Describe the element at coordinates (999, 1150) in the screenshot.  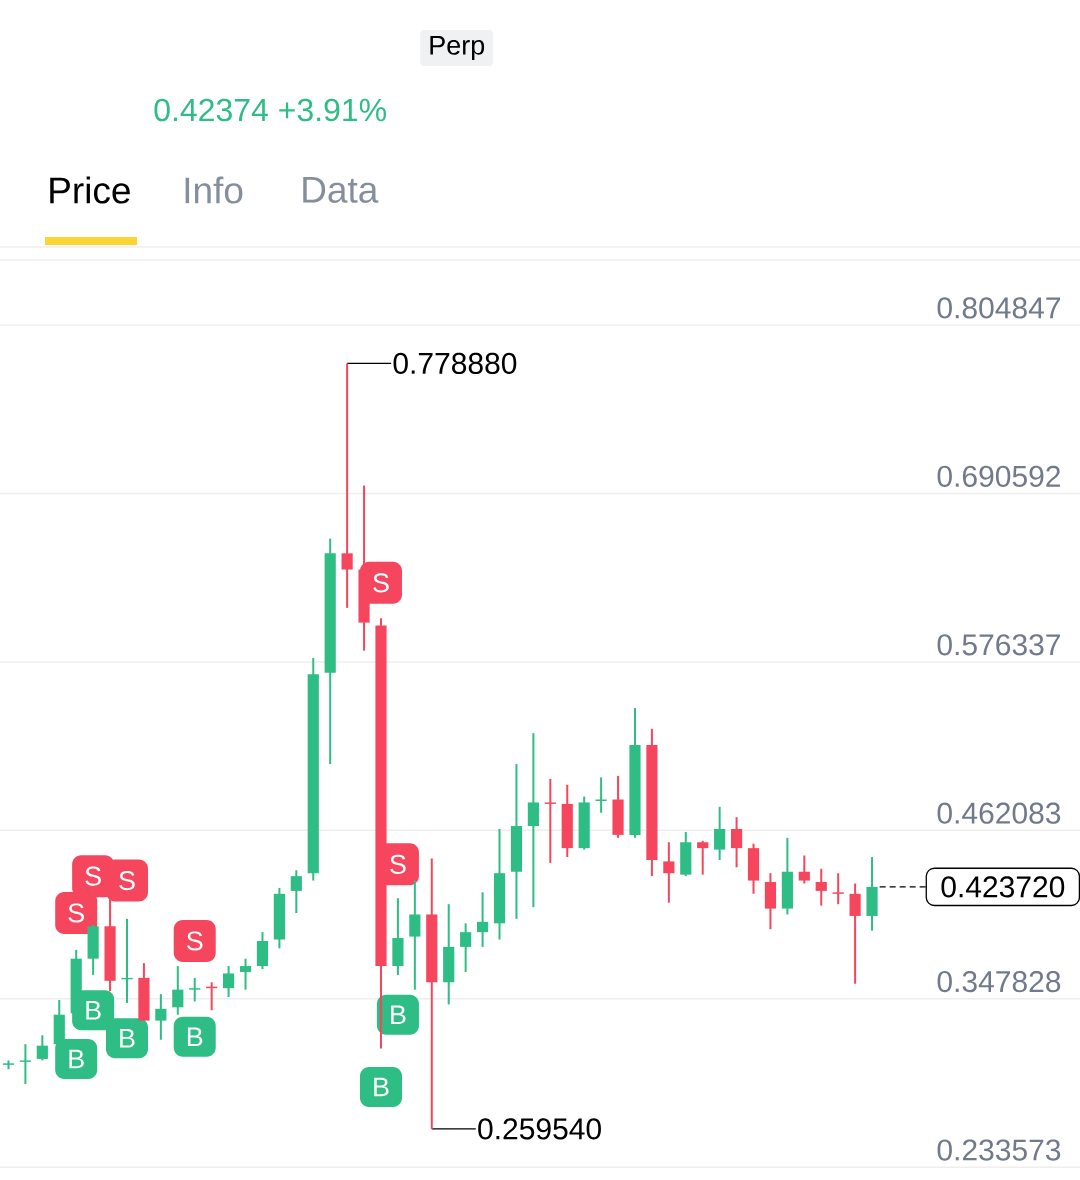
I see `y-tick-label: 0.233573` at that location.